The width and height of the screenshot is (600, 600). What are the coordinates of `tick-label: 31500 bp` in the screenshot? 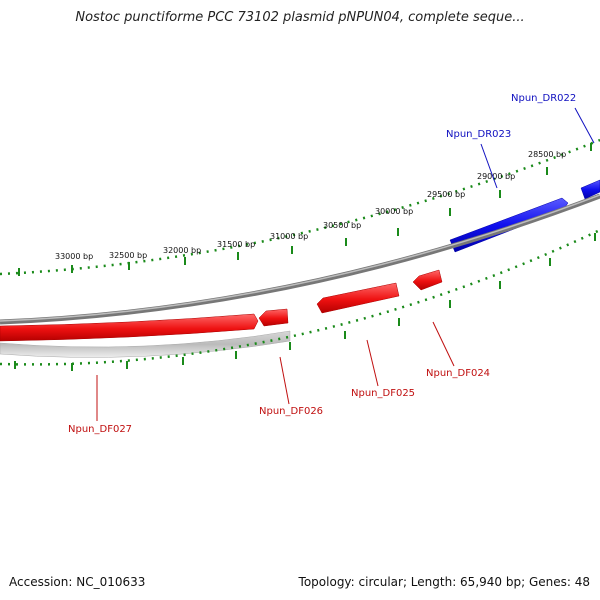 It's located at (236, 244).